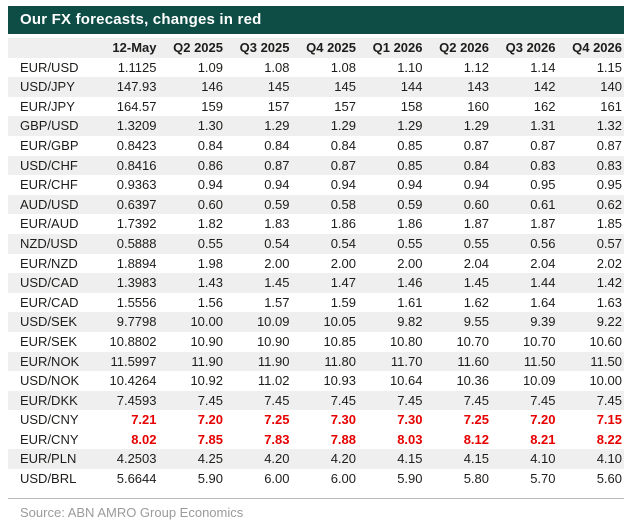  Describe the element at coordinates (609, 185) in the screenshot. I see `forecast-value-cell: 0.95` at that location.